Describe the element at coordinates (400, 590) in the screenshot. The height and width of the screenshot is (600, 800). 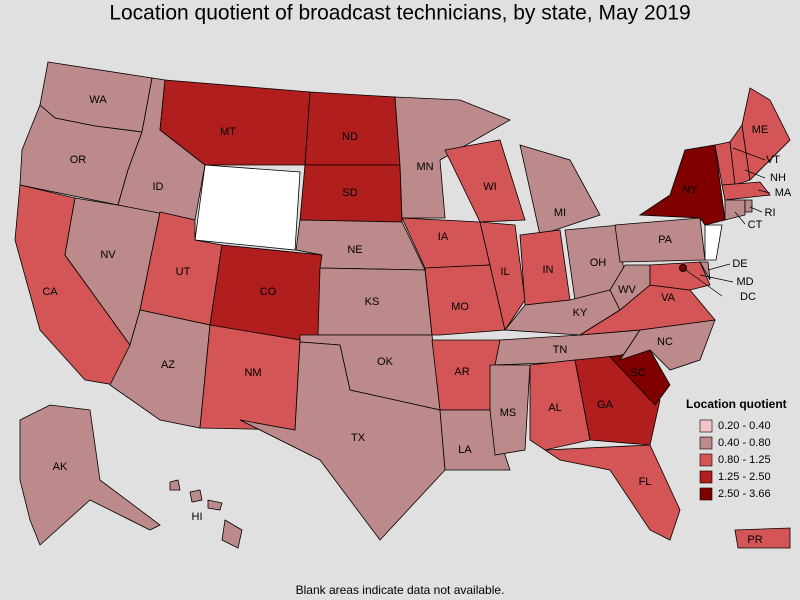
I see `footnote: Blank areas indicate data not available.` at that location.